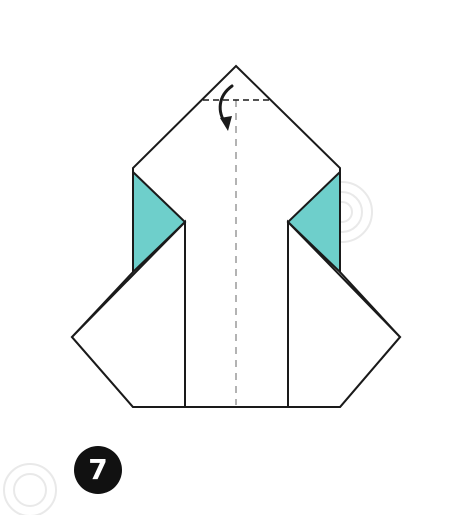  What do you see at coordinates (226, 107) in the screenshot?
I see `curved-arrow-down-icon` at bounding box center [226, 107].